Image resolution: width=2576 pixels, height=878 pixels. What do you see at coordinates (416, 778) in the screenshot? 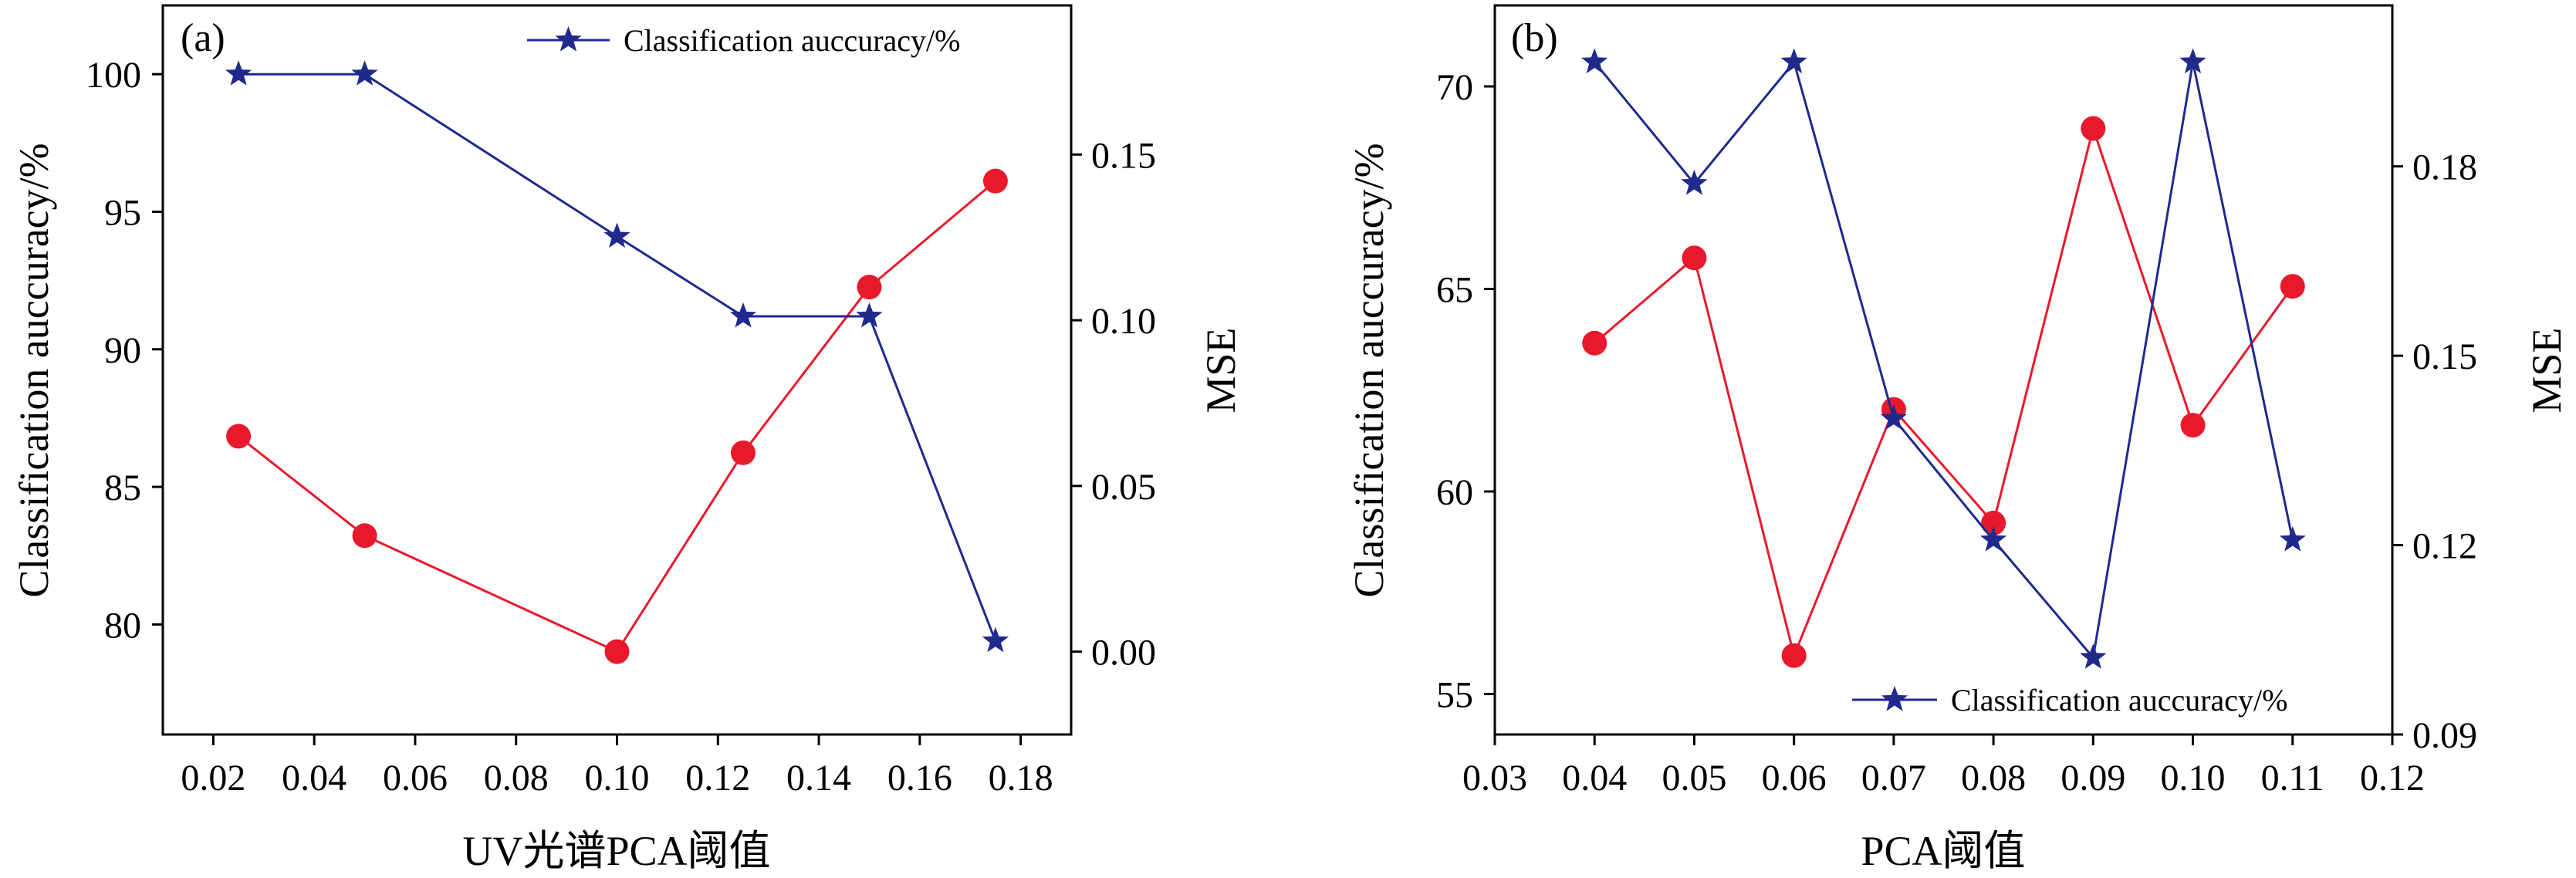
I see `panel-a-xtick-label: 0.06` at bounding box center [416, 778].